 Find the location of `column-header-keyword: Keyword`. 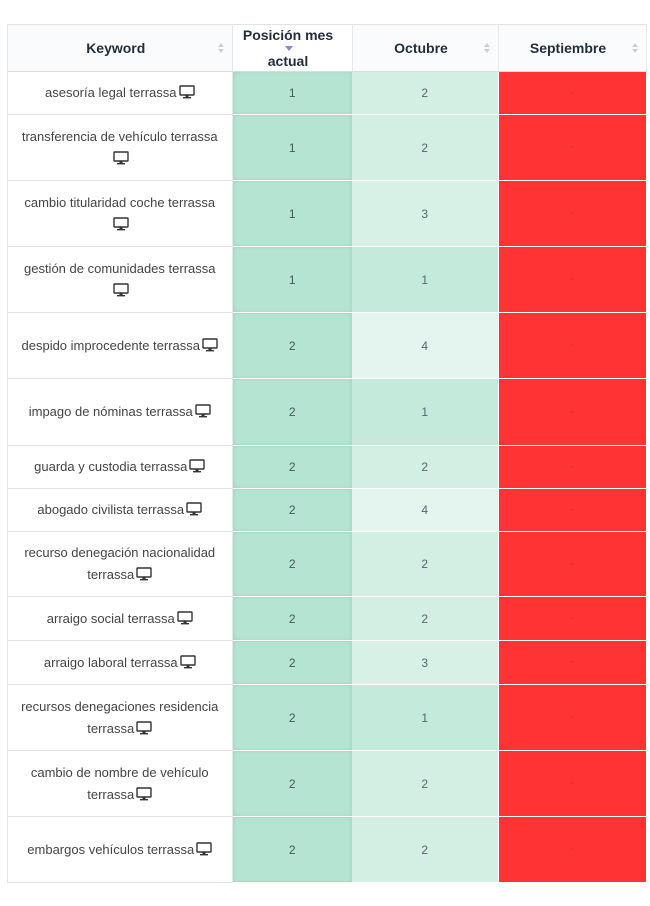

column-header-keyword: Keyword is located at coordinates (120, 48).